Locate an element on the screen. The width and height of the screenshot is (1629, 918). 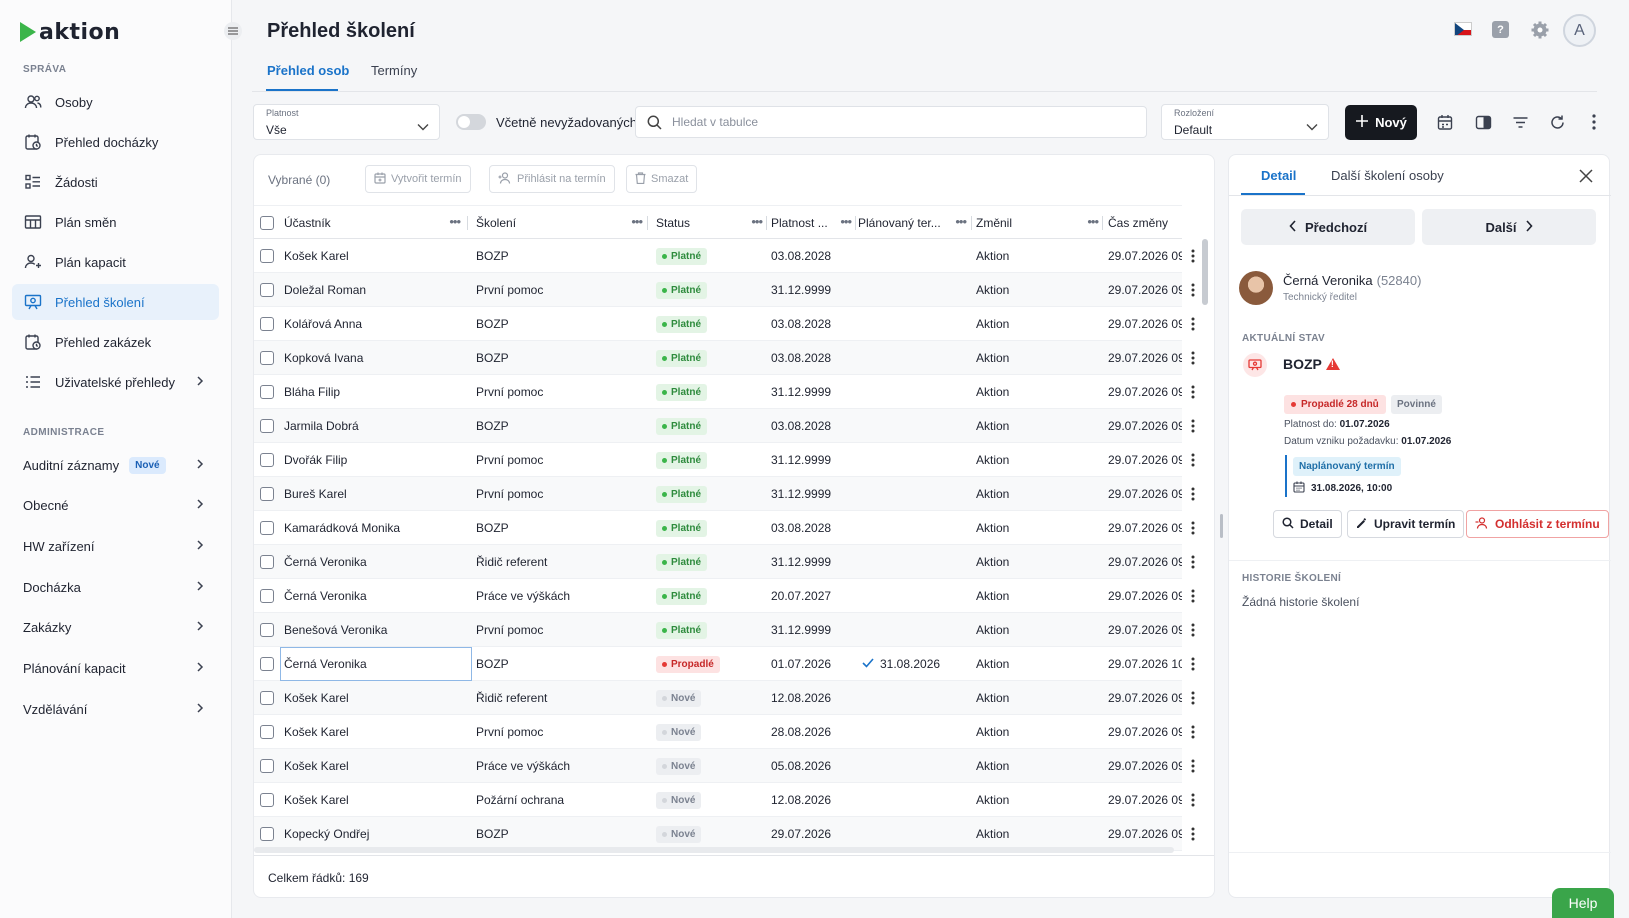
tab-other-trainings: Další školení osoby is located at coordinates (1387, 175).